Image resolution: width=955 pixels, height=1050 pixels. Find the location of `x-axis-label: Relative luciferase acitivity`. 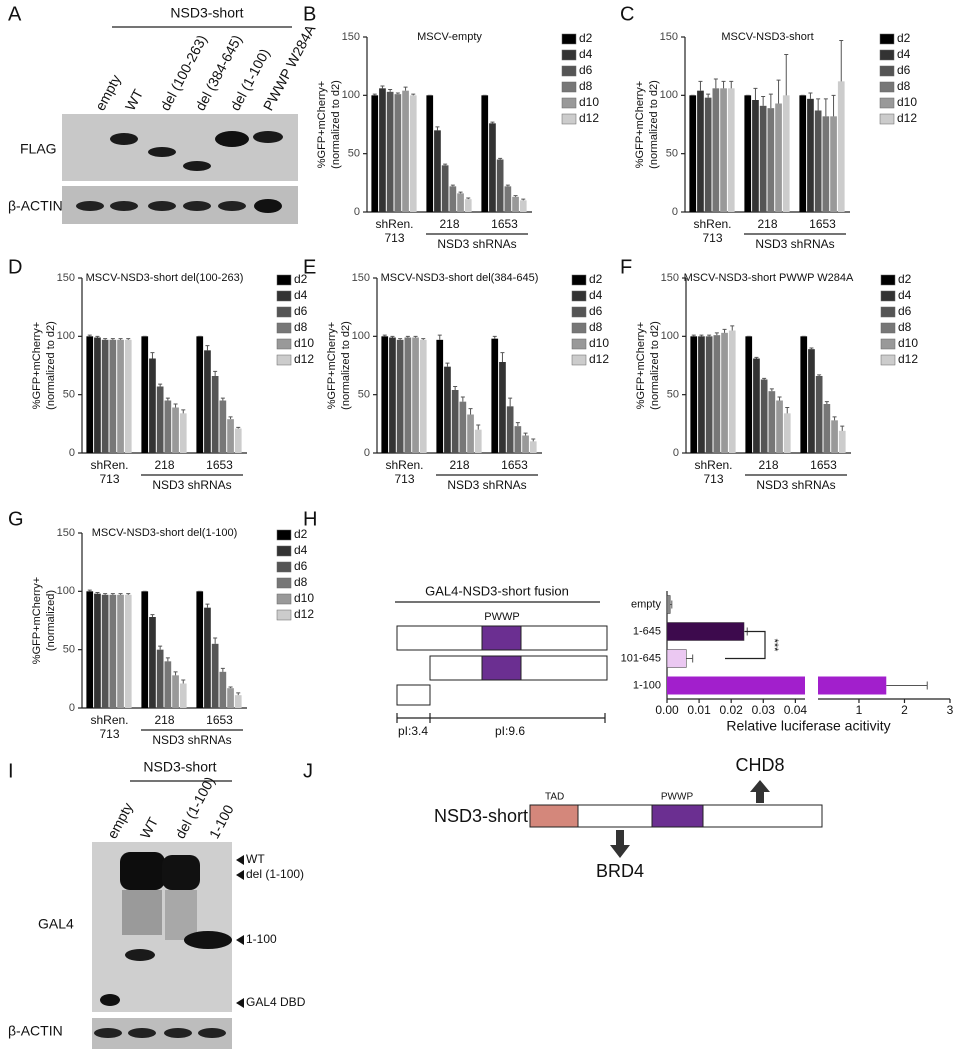

x-axis-label: Relative luciferase acitivity is located at coordinates (808, 726).